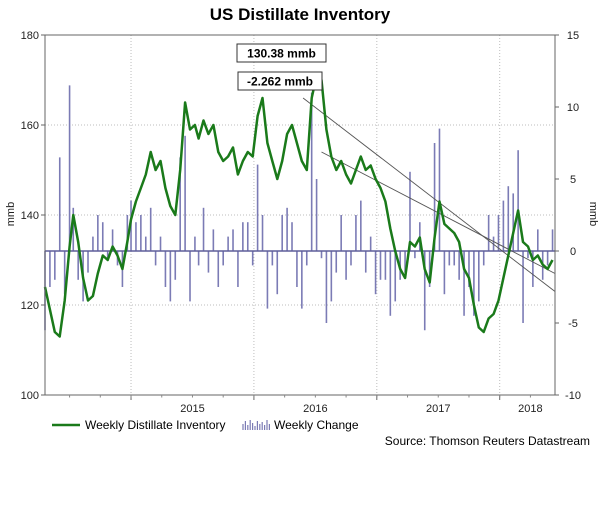 The image size is (600, 521). Describe the element at coordinates (30, 126) in the screenshot. I see `left-tick-label: 160` at that location.